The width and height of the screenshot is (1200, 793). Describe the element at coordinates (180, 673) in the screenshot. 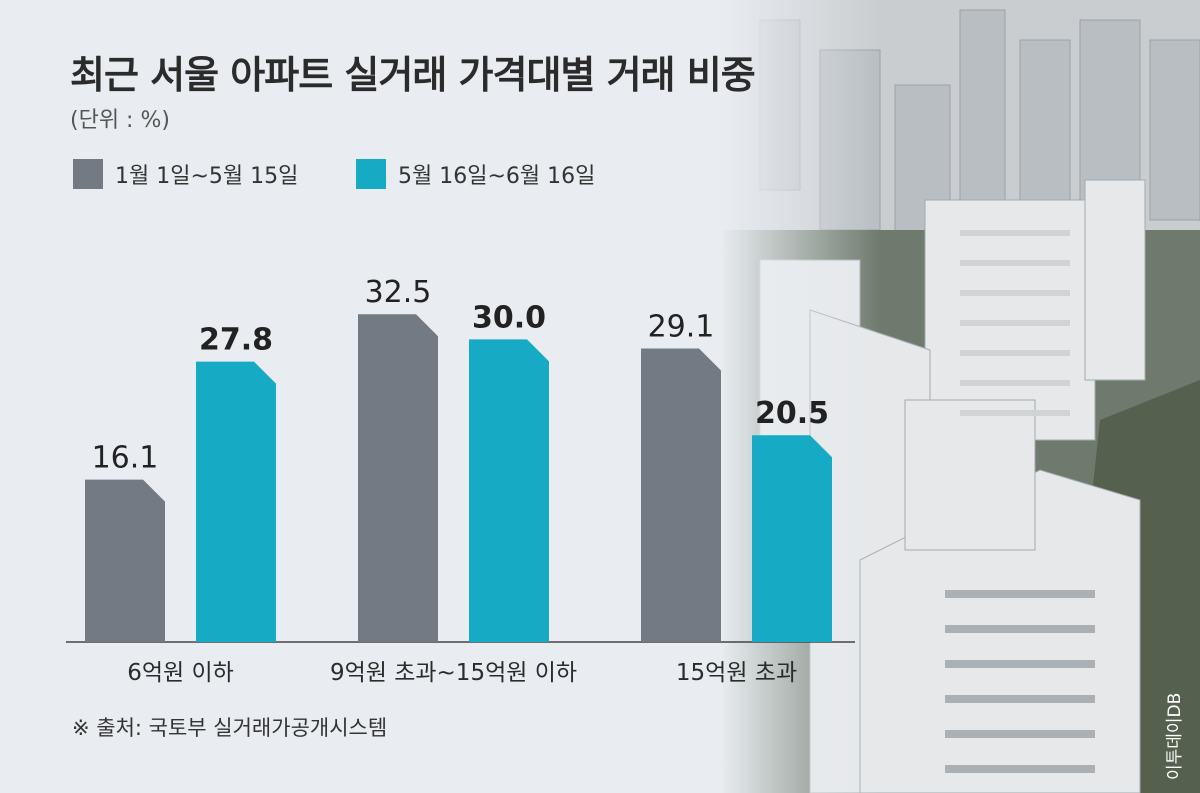

I see `category-label-1: 6억원 이하` at that location.